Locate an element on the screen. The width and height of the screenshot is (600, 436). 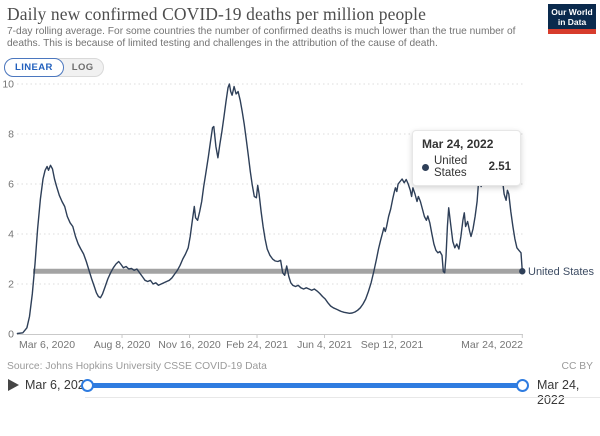
log-button: LOG is located at coordinates (83, 67).